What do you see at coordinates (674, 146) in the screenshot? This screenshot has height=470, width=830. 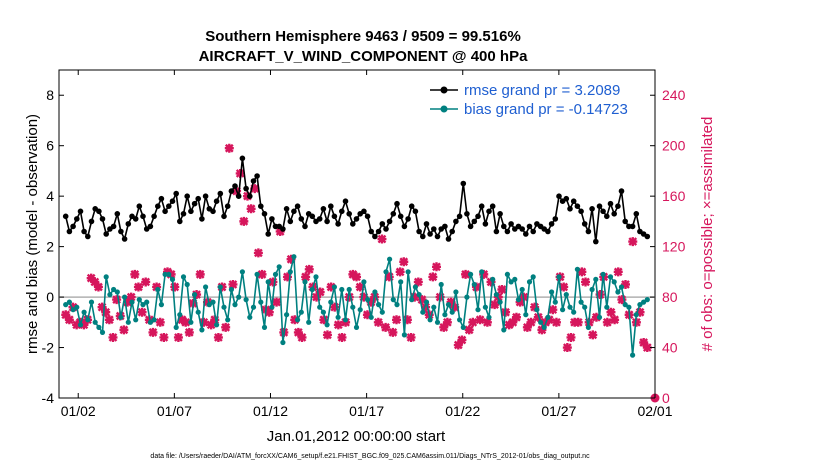 I see `right-y-tick-label: 200` at bounding box center [674, 146].